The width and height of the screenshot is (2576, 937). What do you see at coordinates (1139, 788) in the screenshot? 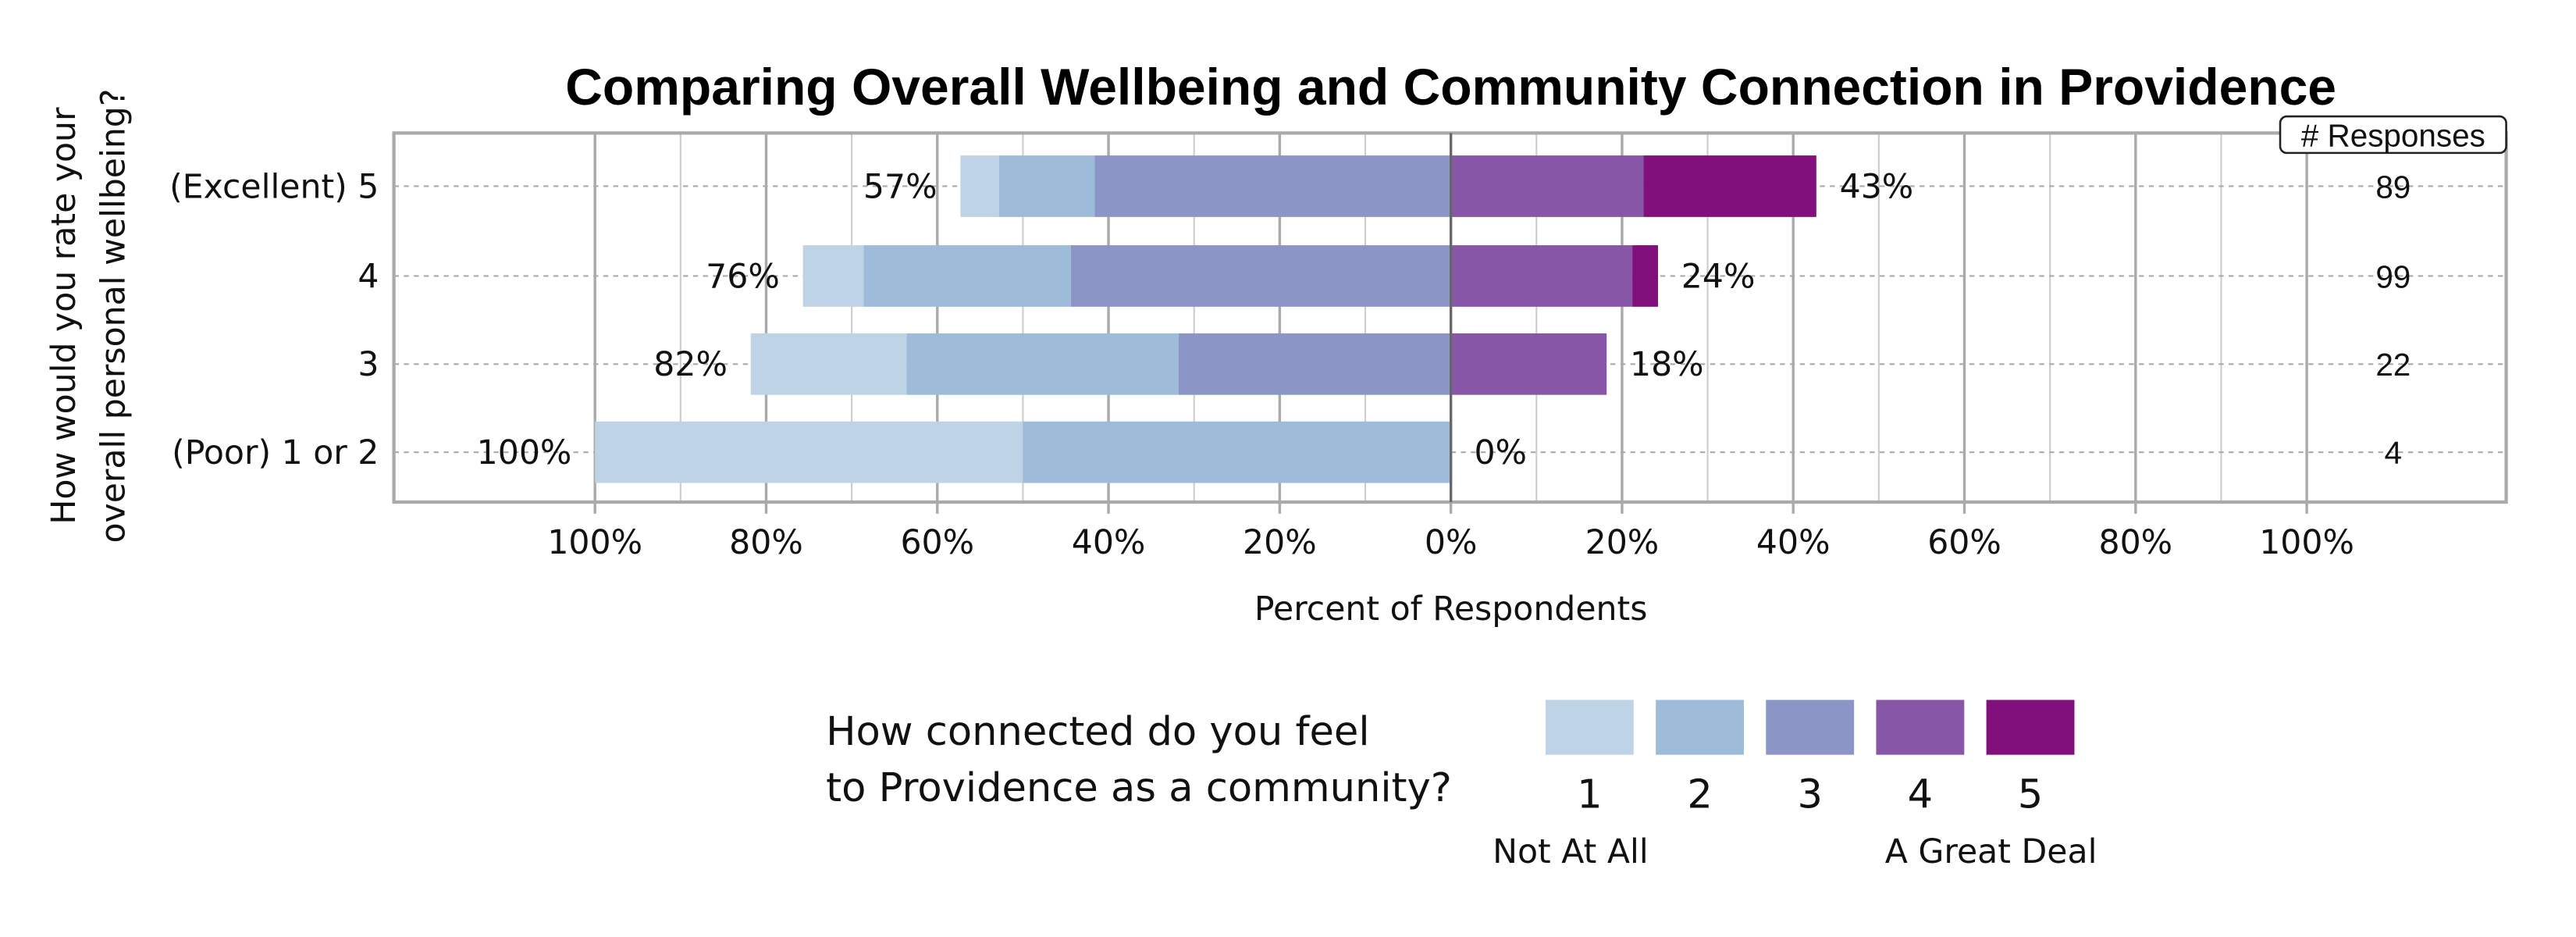
I see `legend-title-line2: to Providence as a community?` at bounding box center [1139, 788].